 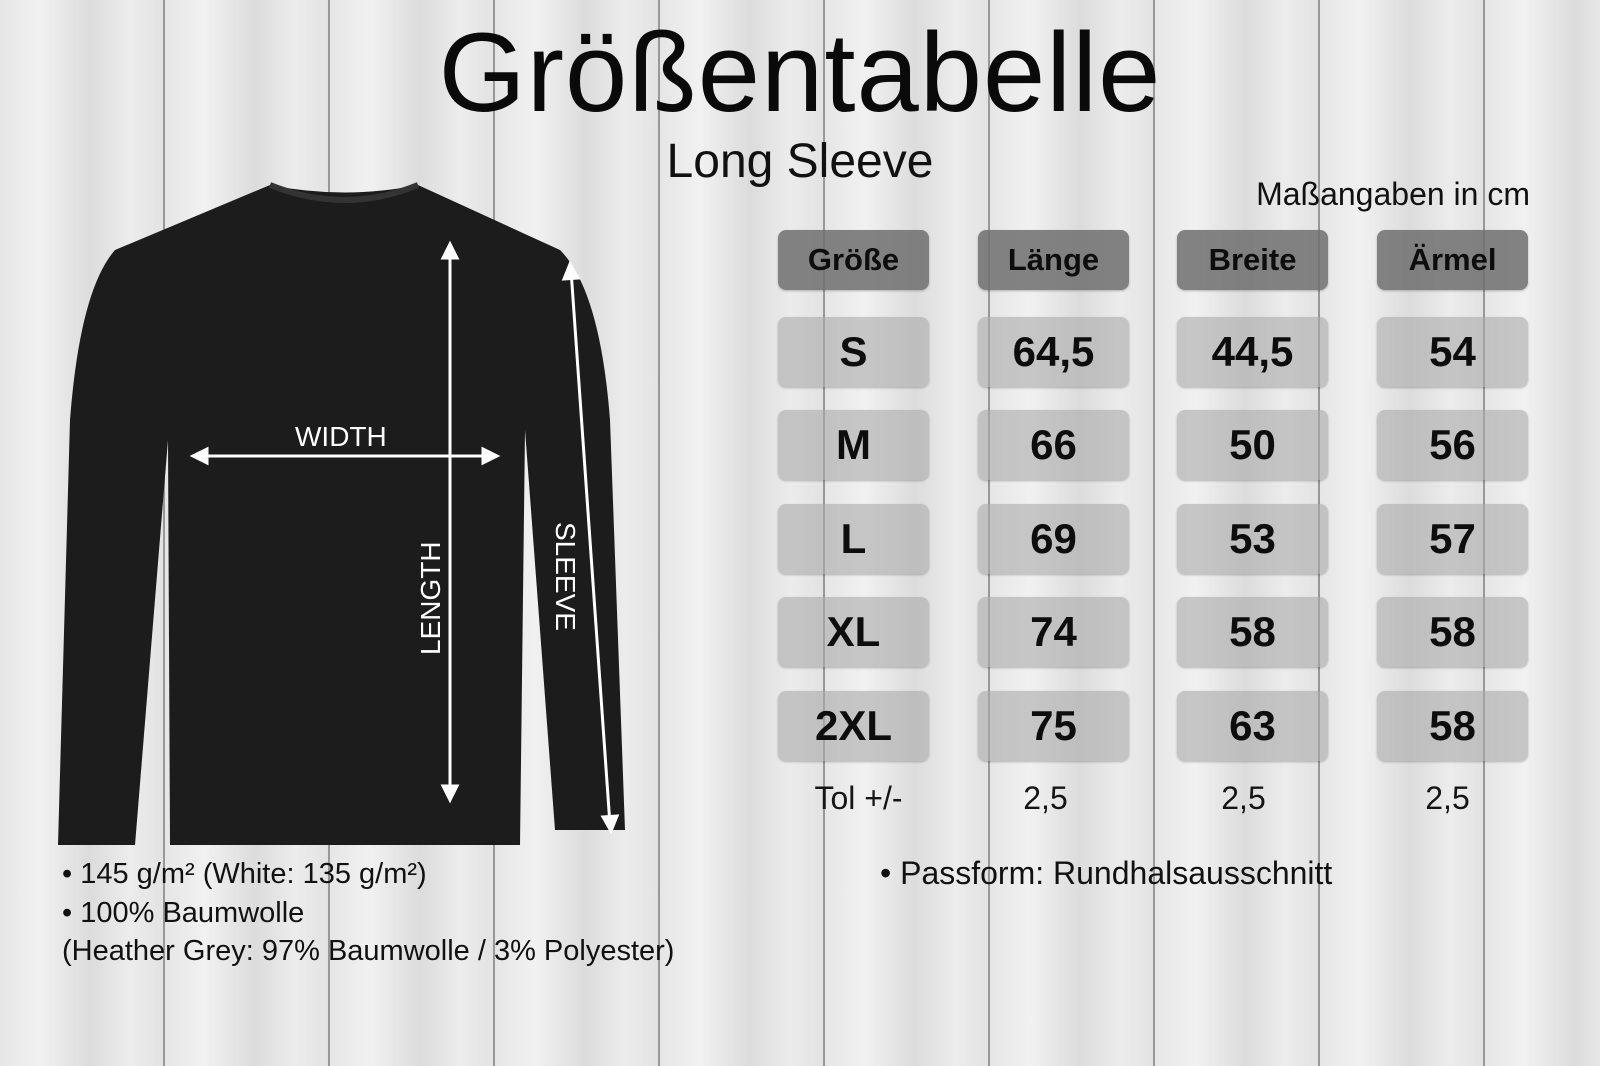 What do you see at coordinates (1053, 632) in the screenshot?
I see `length-cell: 74` at bounding box center [1053, 632].